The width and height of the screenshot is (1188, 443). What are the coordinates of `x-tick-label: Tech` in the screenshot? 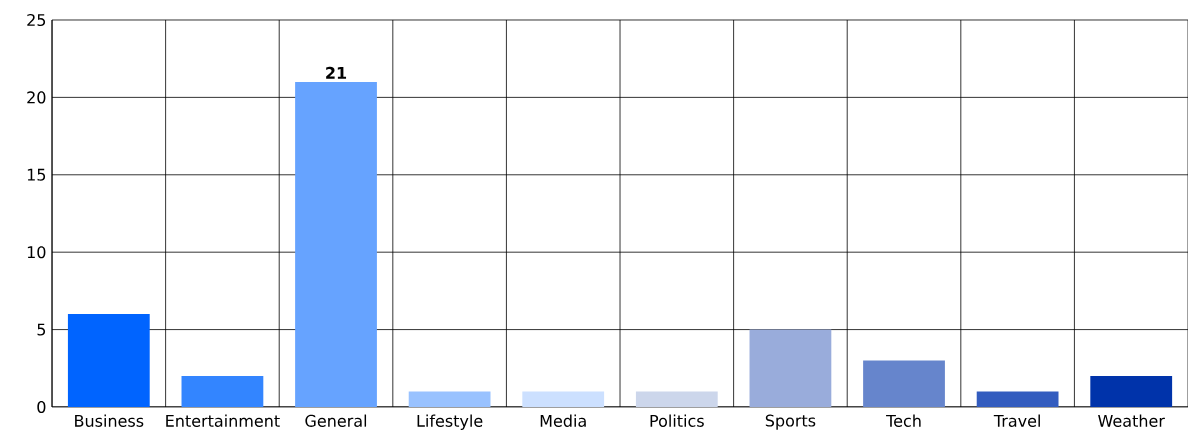 It's located at (903, 420).